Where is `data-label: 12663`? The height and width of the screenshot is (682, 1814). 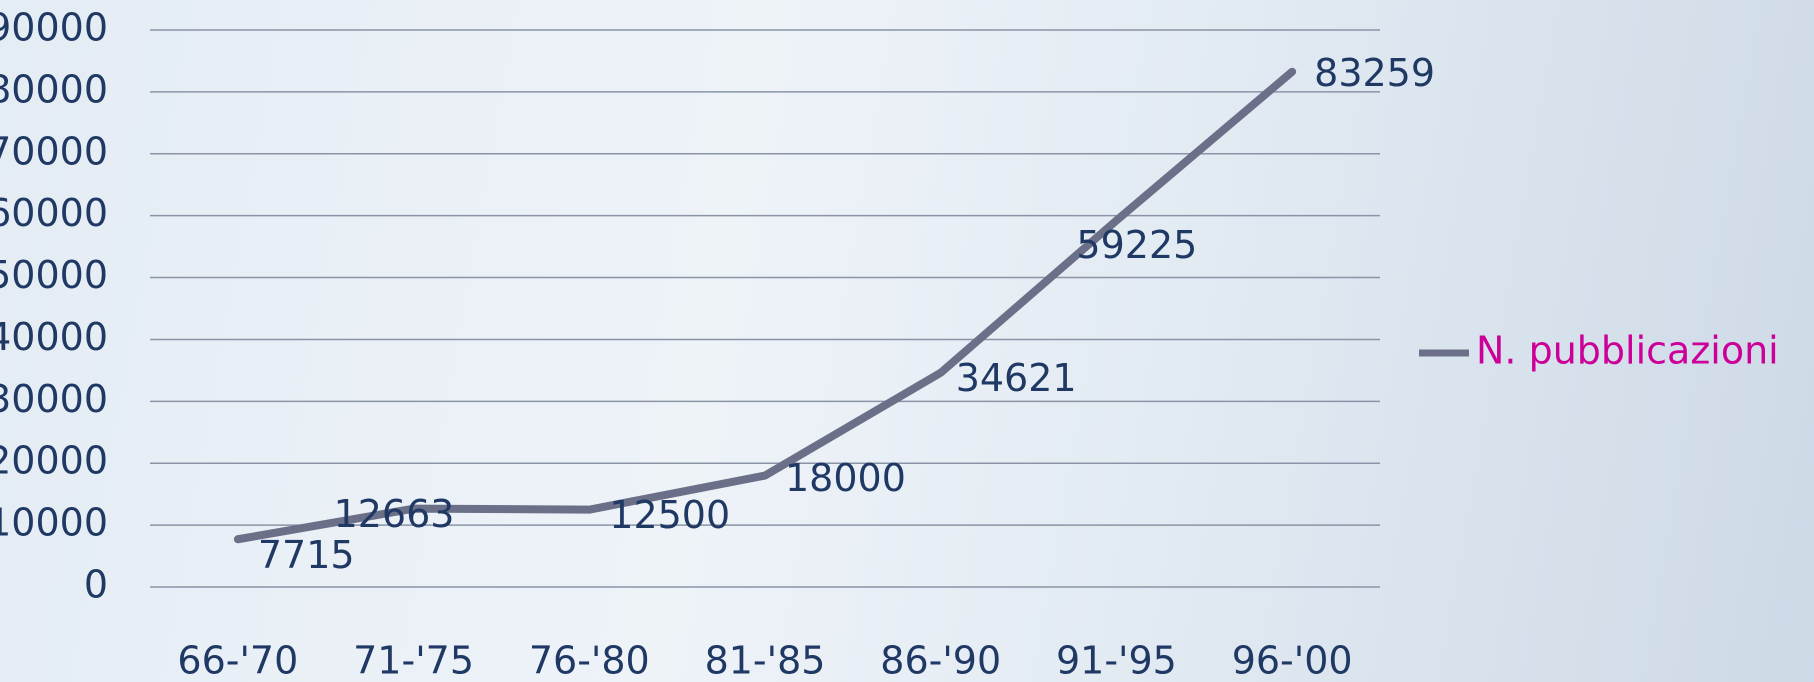 data-label: 12663 is located at coordinates (394, 514).